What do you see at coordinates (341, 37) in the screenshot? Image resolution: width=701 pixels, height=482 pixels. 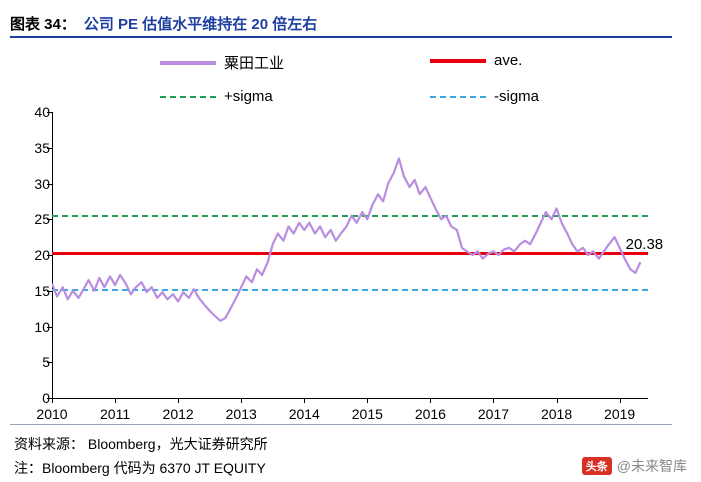 I see `title-divider` at bounding box center [341, 37].